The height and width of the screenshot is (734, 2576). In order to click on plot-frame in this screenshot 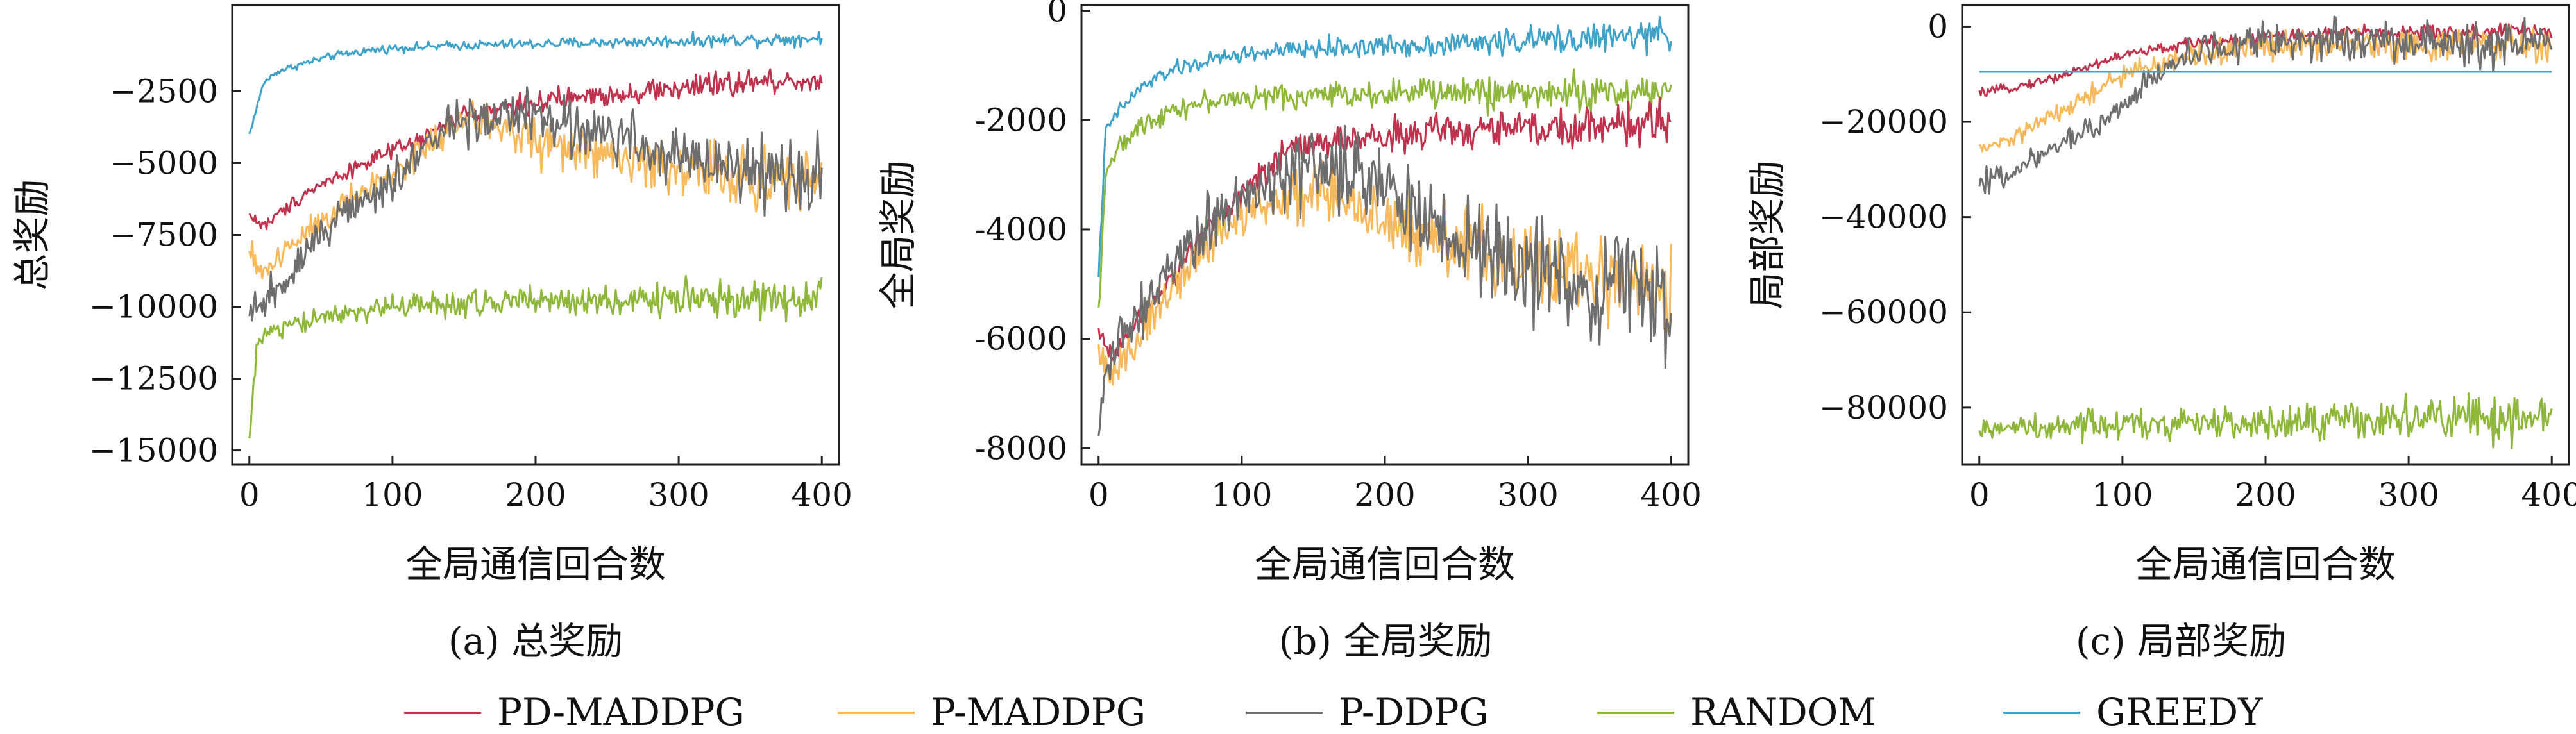, I will do `click(2265, 235)`.